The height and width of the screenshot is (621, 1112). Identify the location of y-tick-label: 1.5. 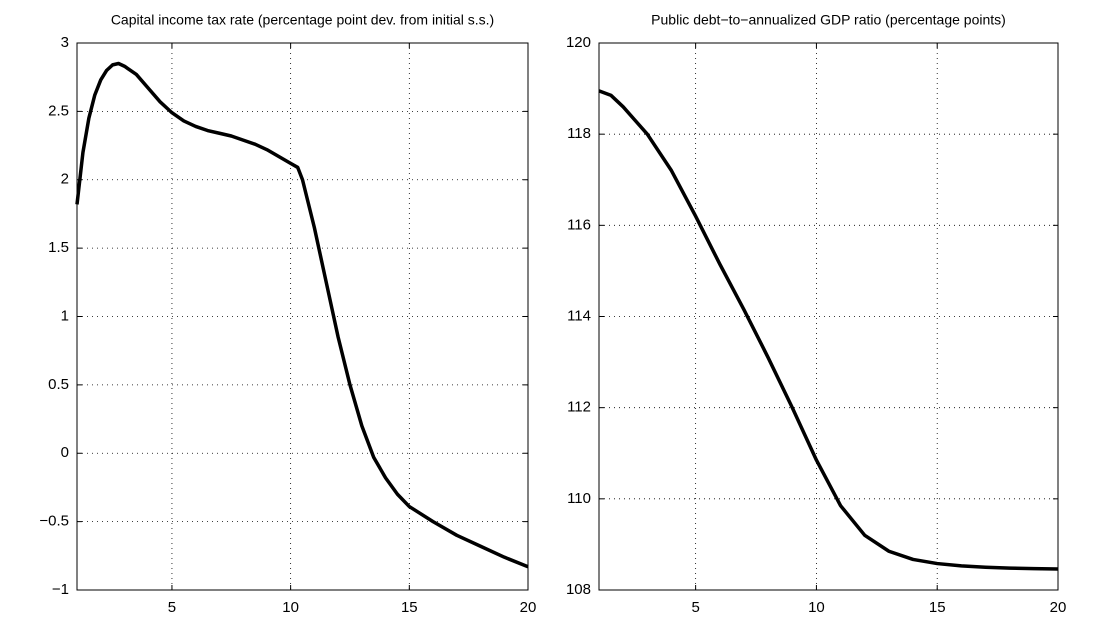
(58, 247).